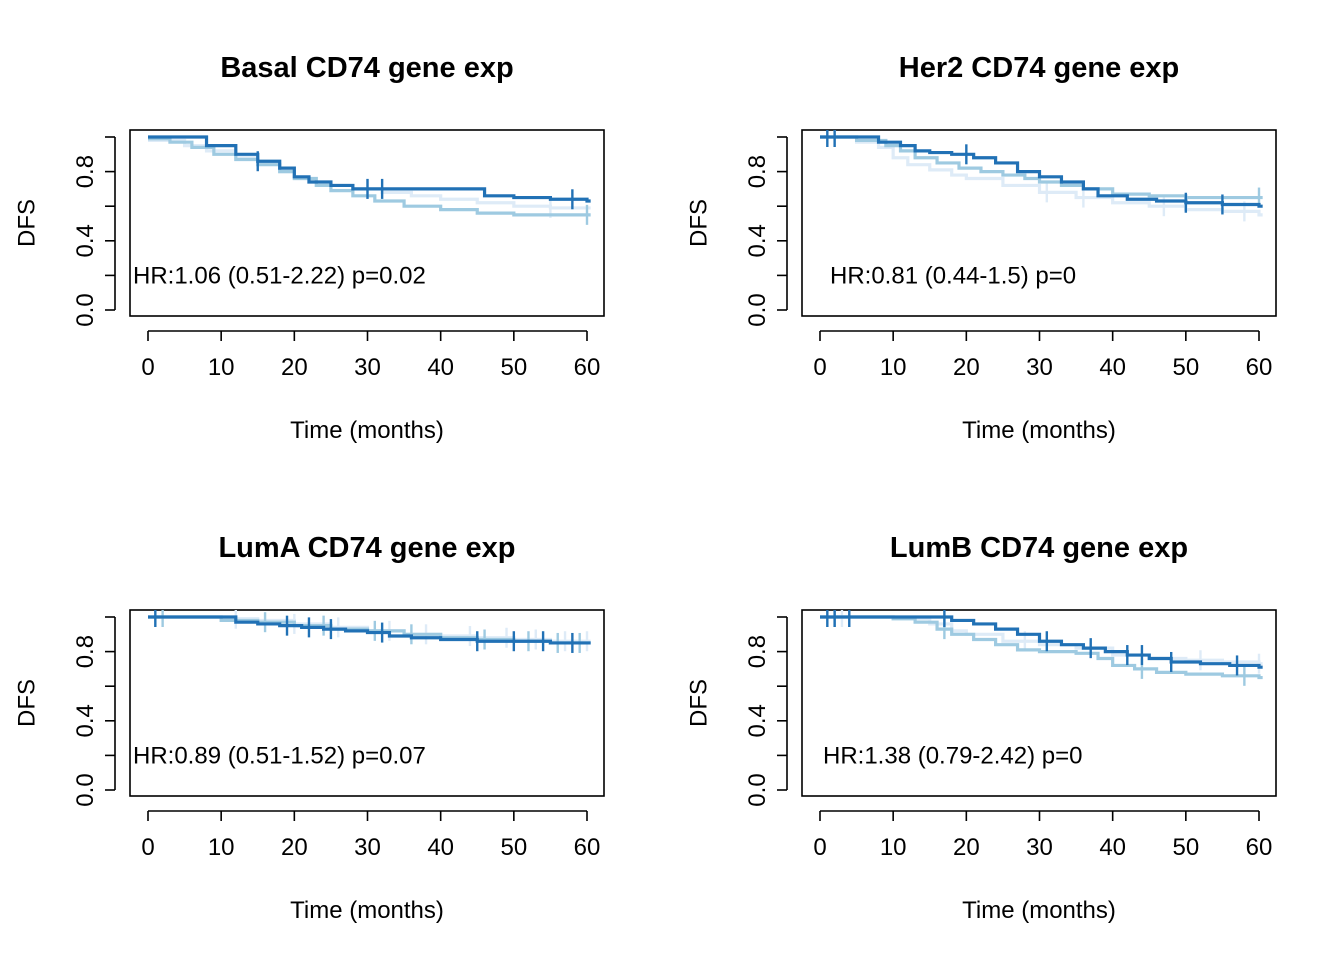 This screenshot has width=1344, height=960. Describe the element at coordinates (1039, 68) in the screenshot. I see `chart-title: Her2 CD74 gene exp` at that location.